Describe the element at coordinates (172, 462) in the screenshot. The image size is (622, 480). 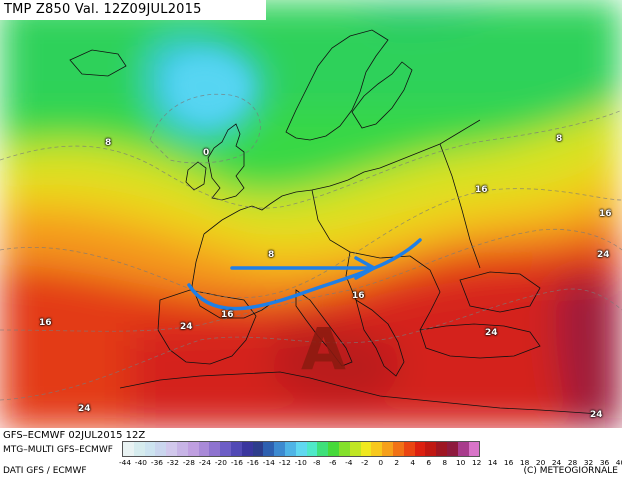
I see `legend-value: -32` at that location.